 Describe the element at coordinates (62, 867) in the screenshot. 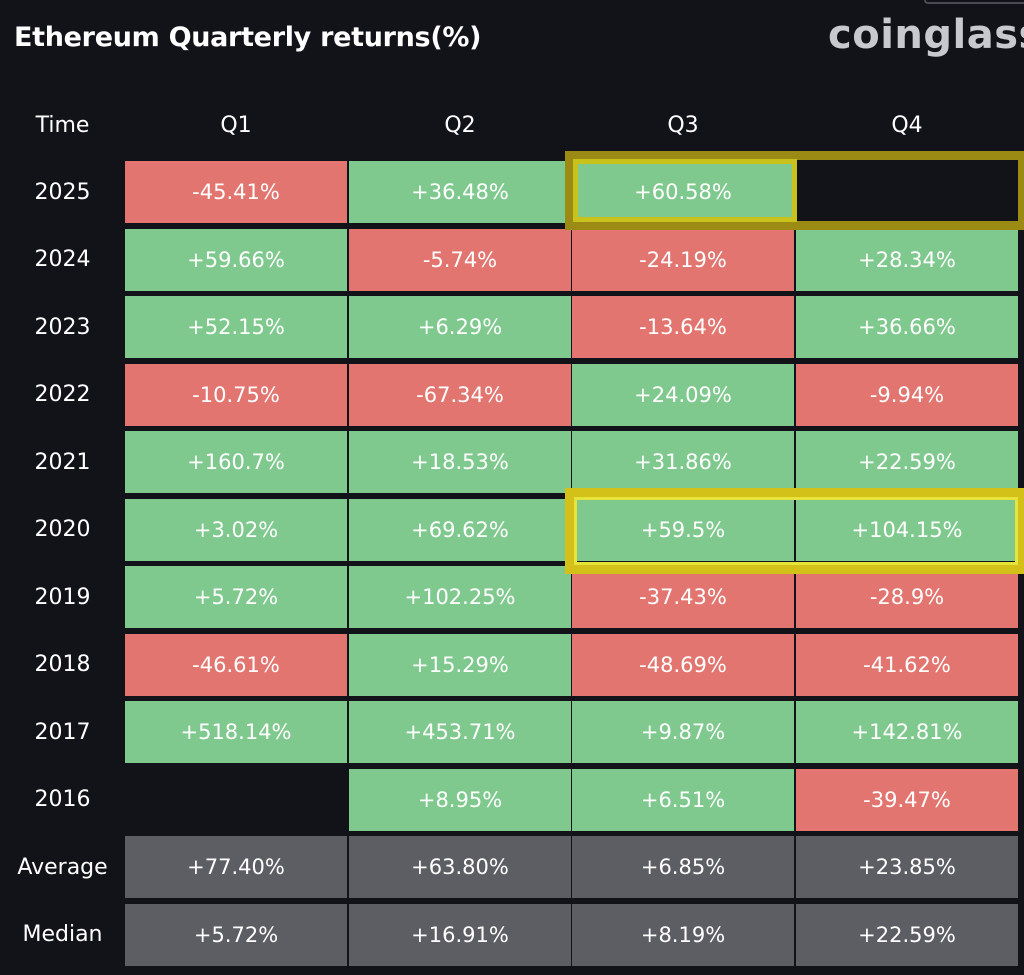

I see `row-label-average: Average` at that location.